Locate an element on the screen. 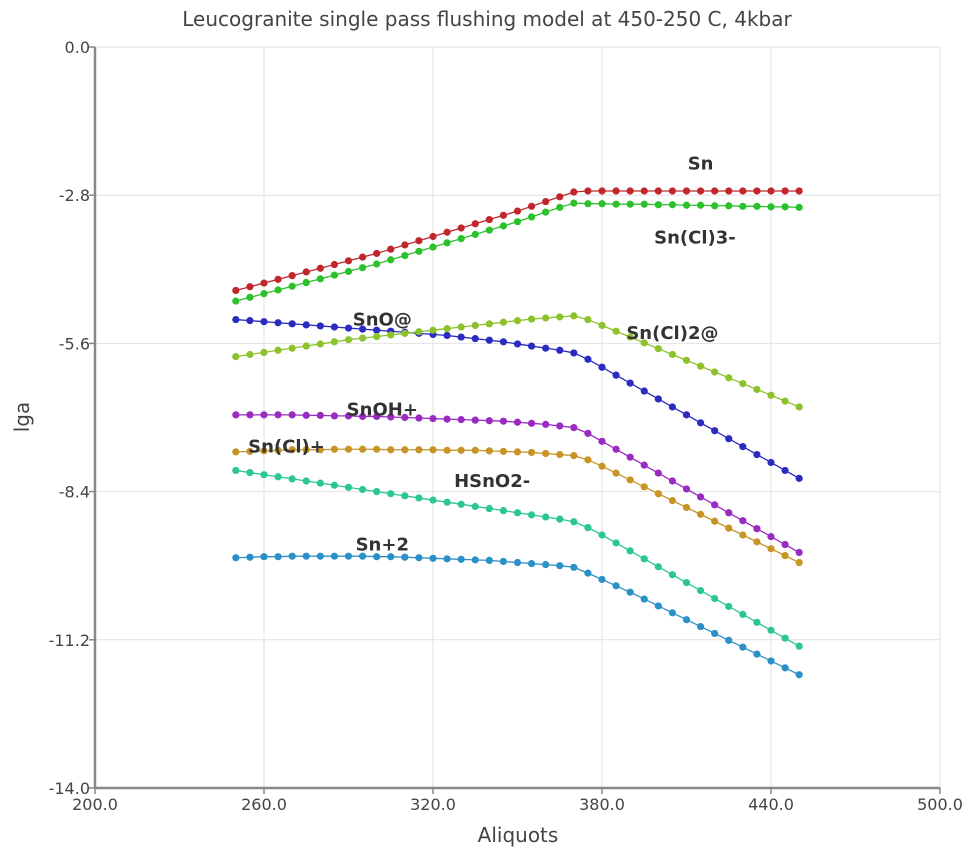 The image size is (969, 851). series-line is located at coordinates (517, 615).